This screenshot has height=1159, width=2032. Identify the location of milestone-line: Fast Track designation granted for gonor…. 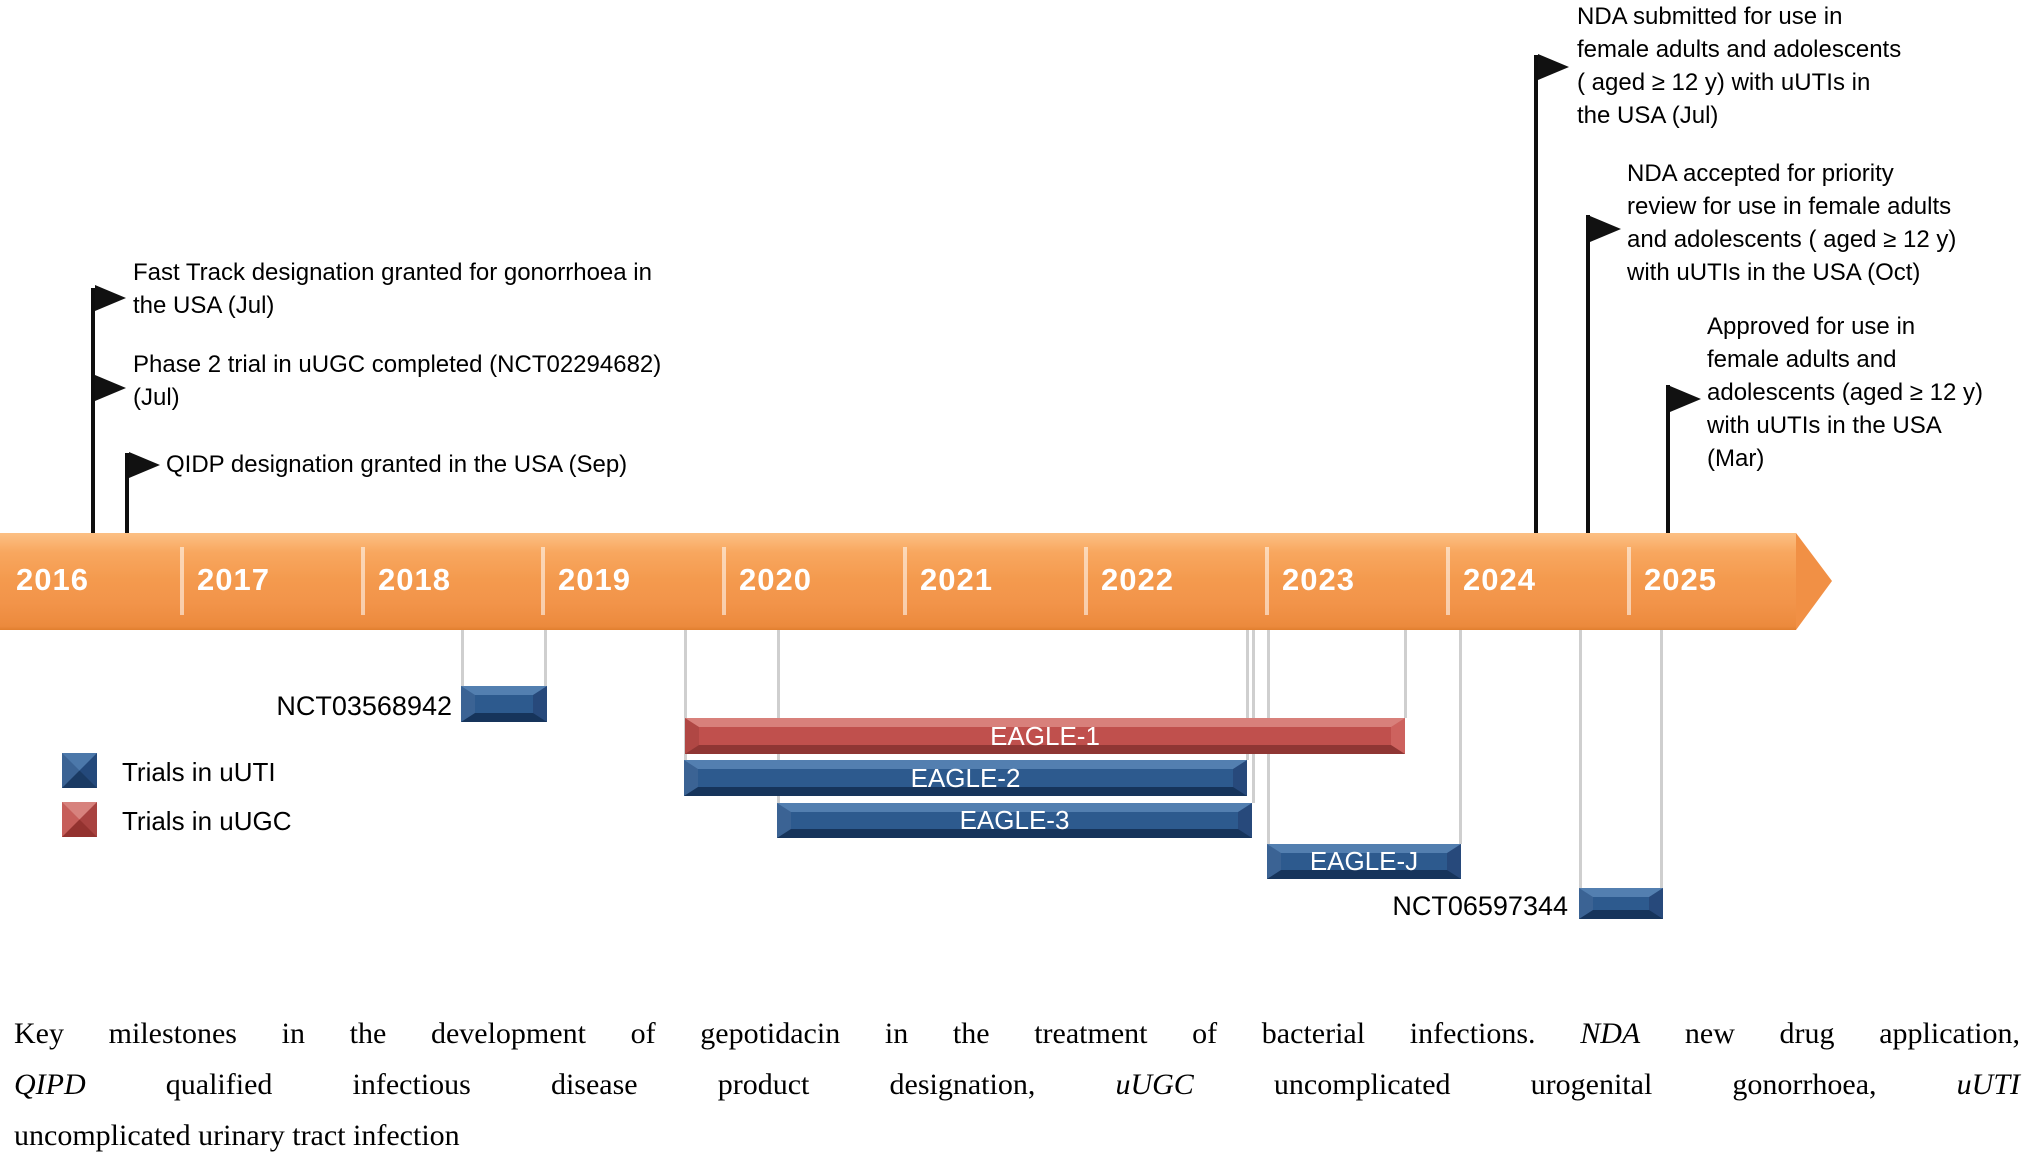
(392, 272).